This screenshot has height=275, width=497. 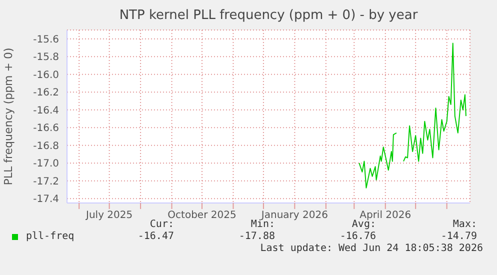 I want to click on y-axis-title: PLL frequency (ppm + 0), so click(x=8, y=117).